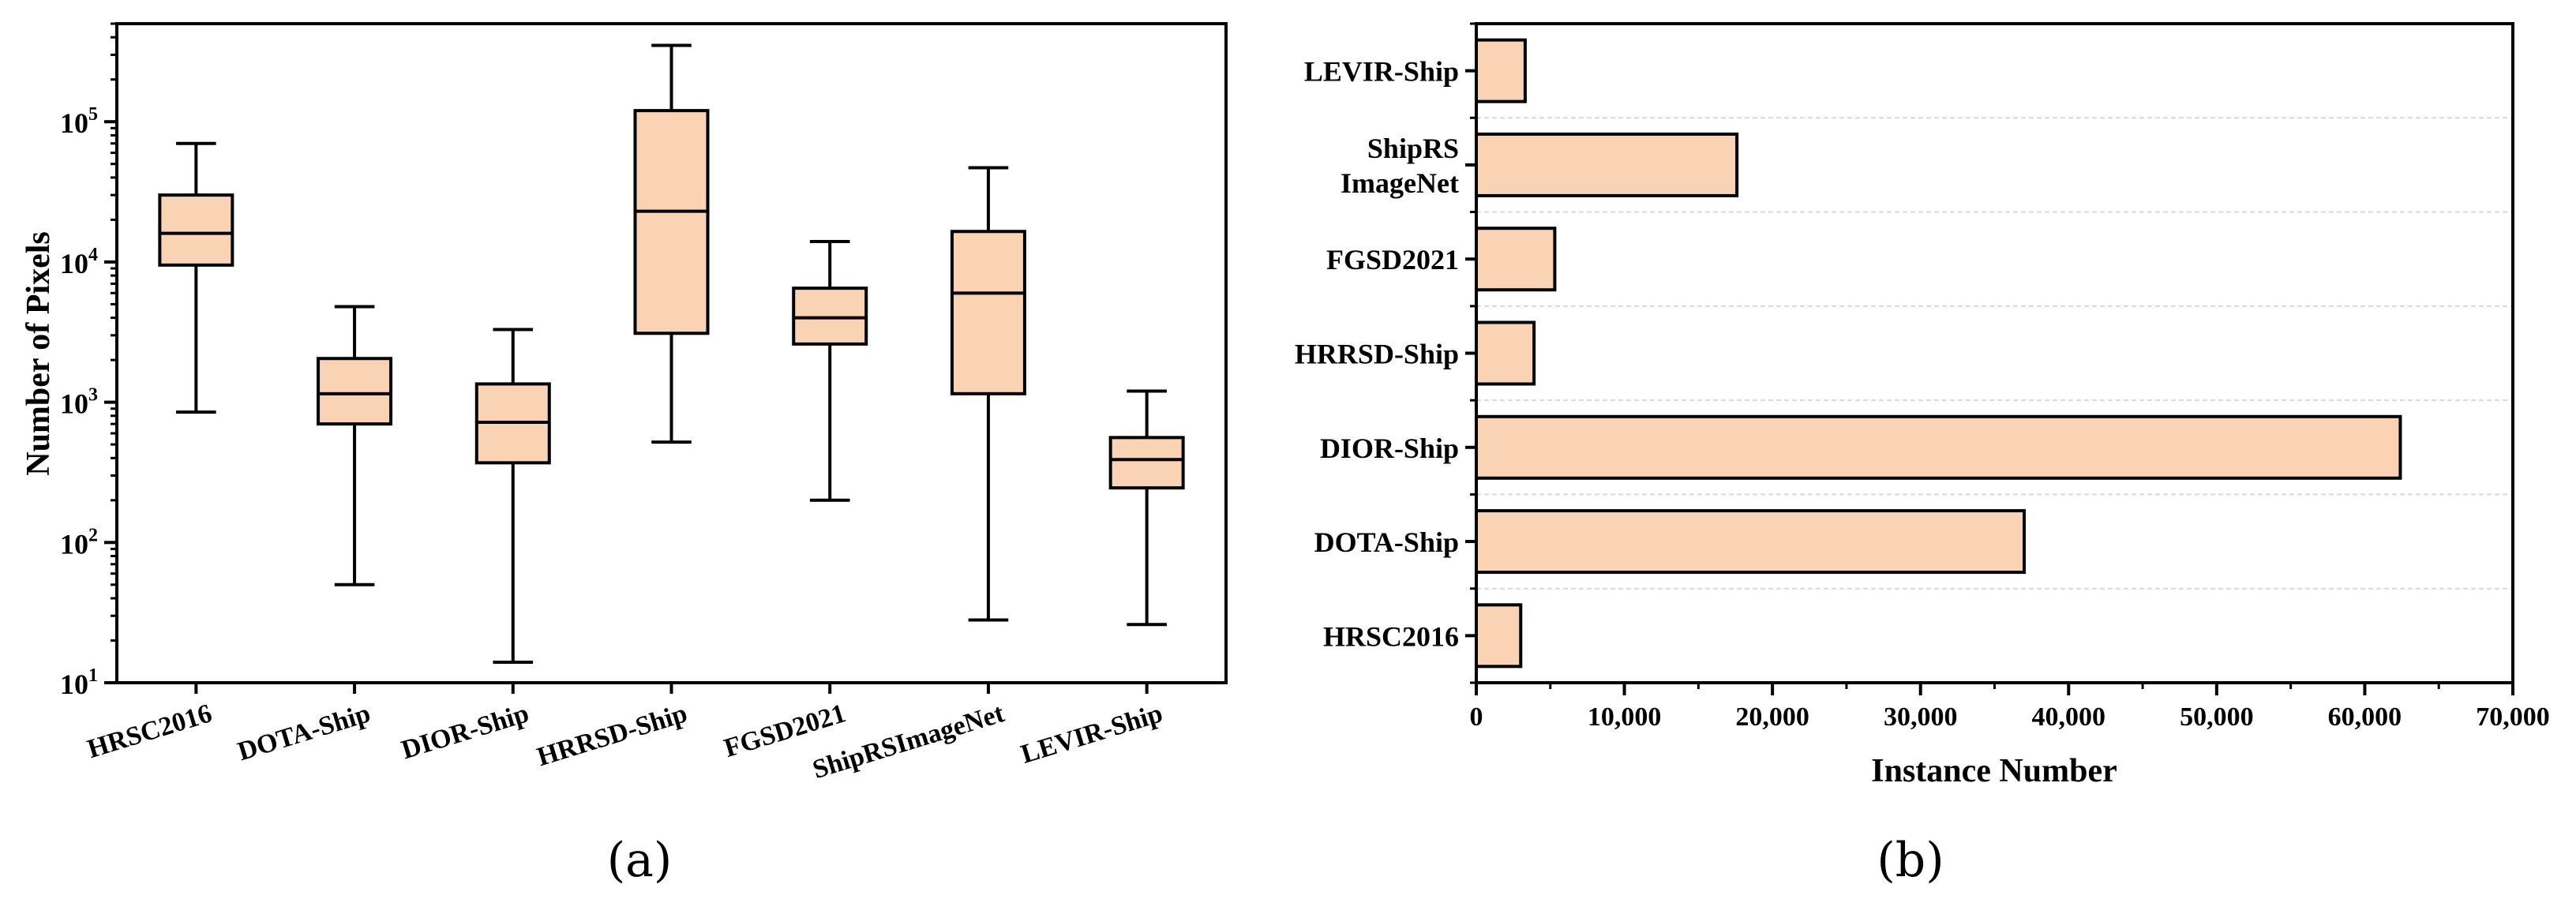 Image resolution: width=2576 pixels, height=899 pixels. Describe the element at coordinates (1772, 717) in the screenshot. I see `x-tick-label: 20,000` at that location.